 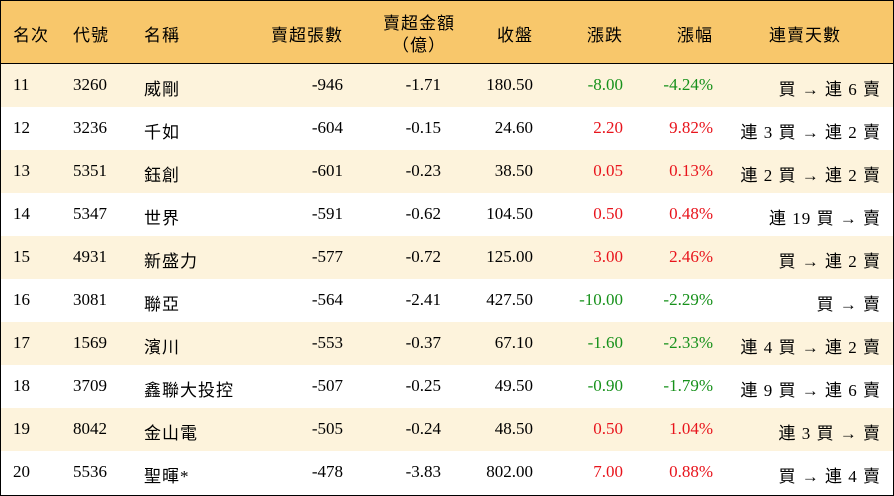 I want to click on table-cell: 1569, so click(x=90, y=342).